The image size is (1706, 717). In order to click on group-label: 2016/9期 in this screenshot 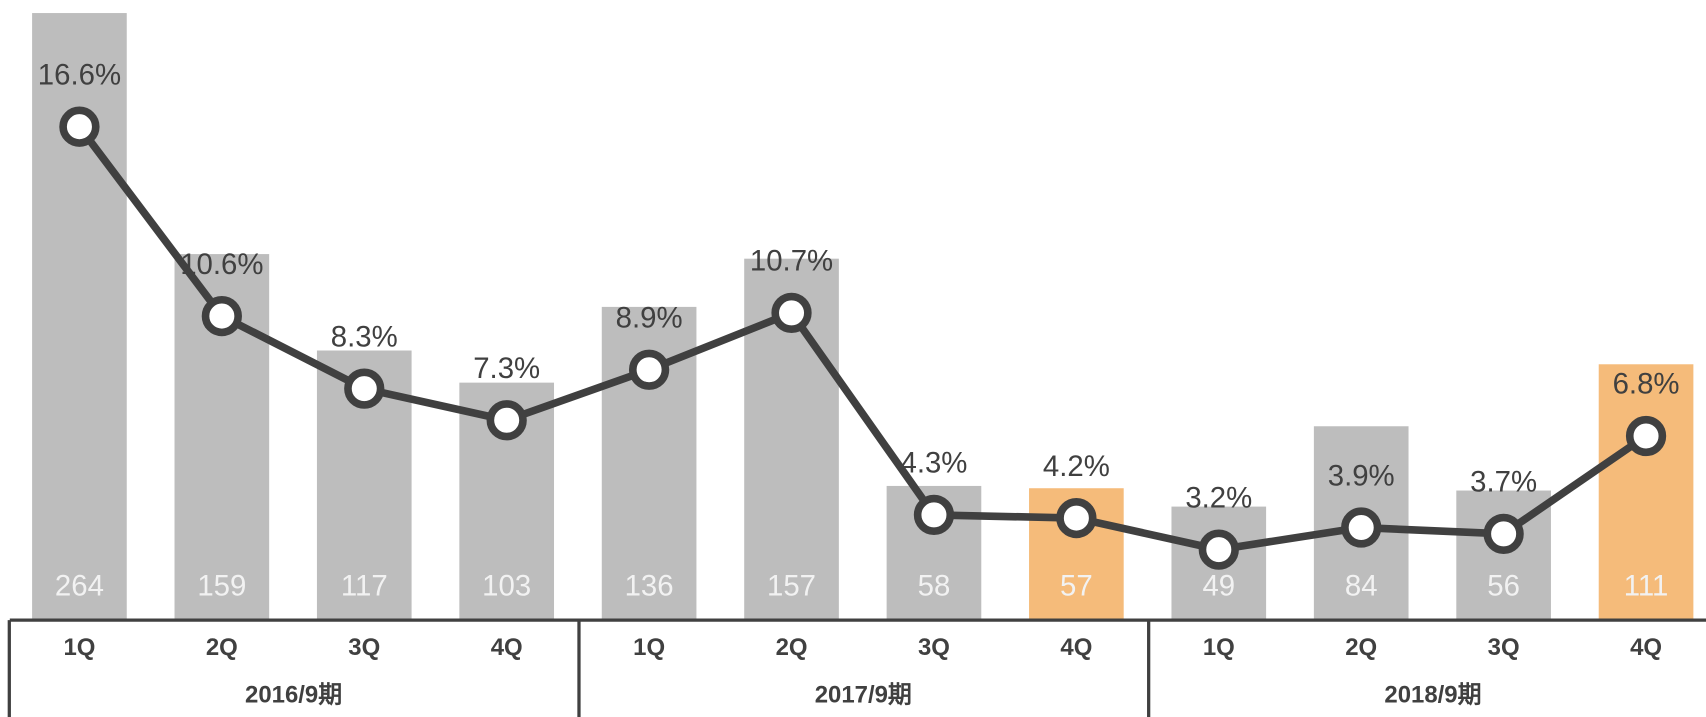, I will do `click(293, 695)`.